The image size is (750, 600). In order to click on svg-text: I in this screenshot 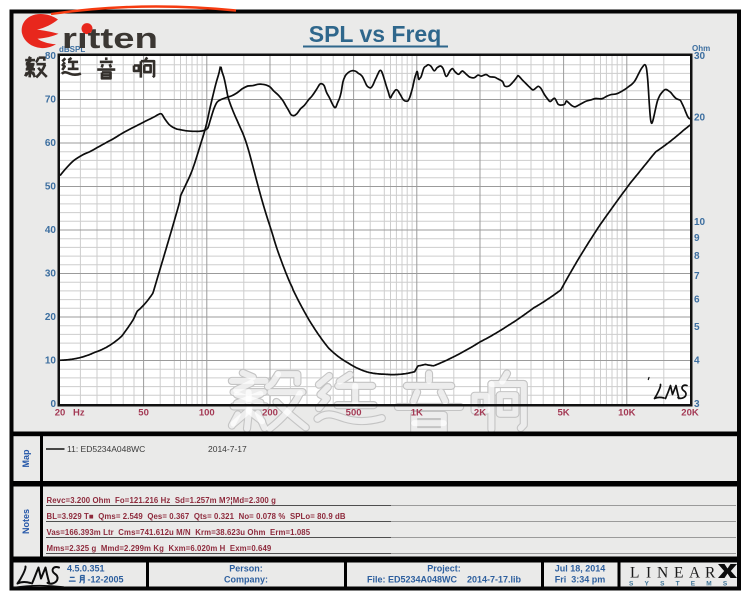, I will do `click(648, 573)`.